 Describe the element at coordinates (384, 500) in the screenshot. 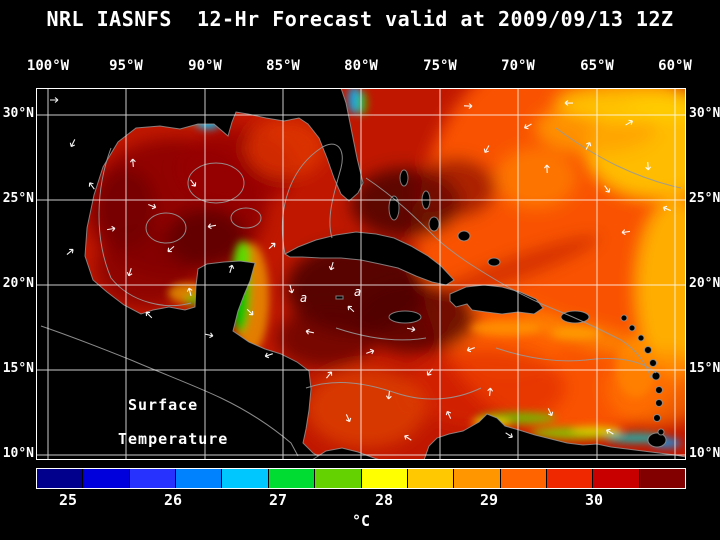

I see `colorbar-tick-28: 28` at that location.